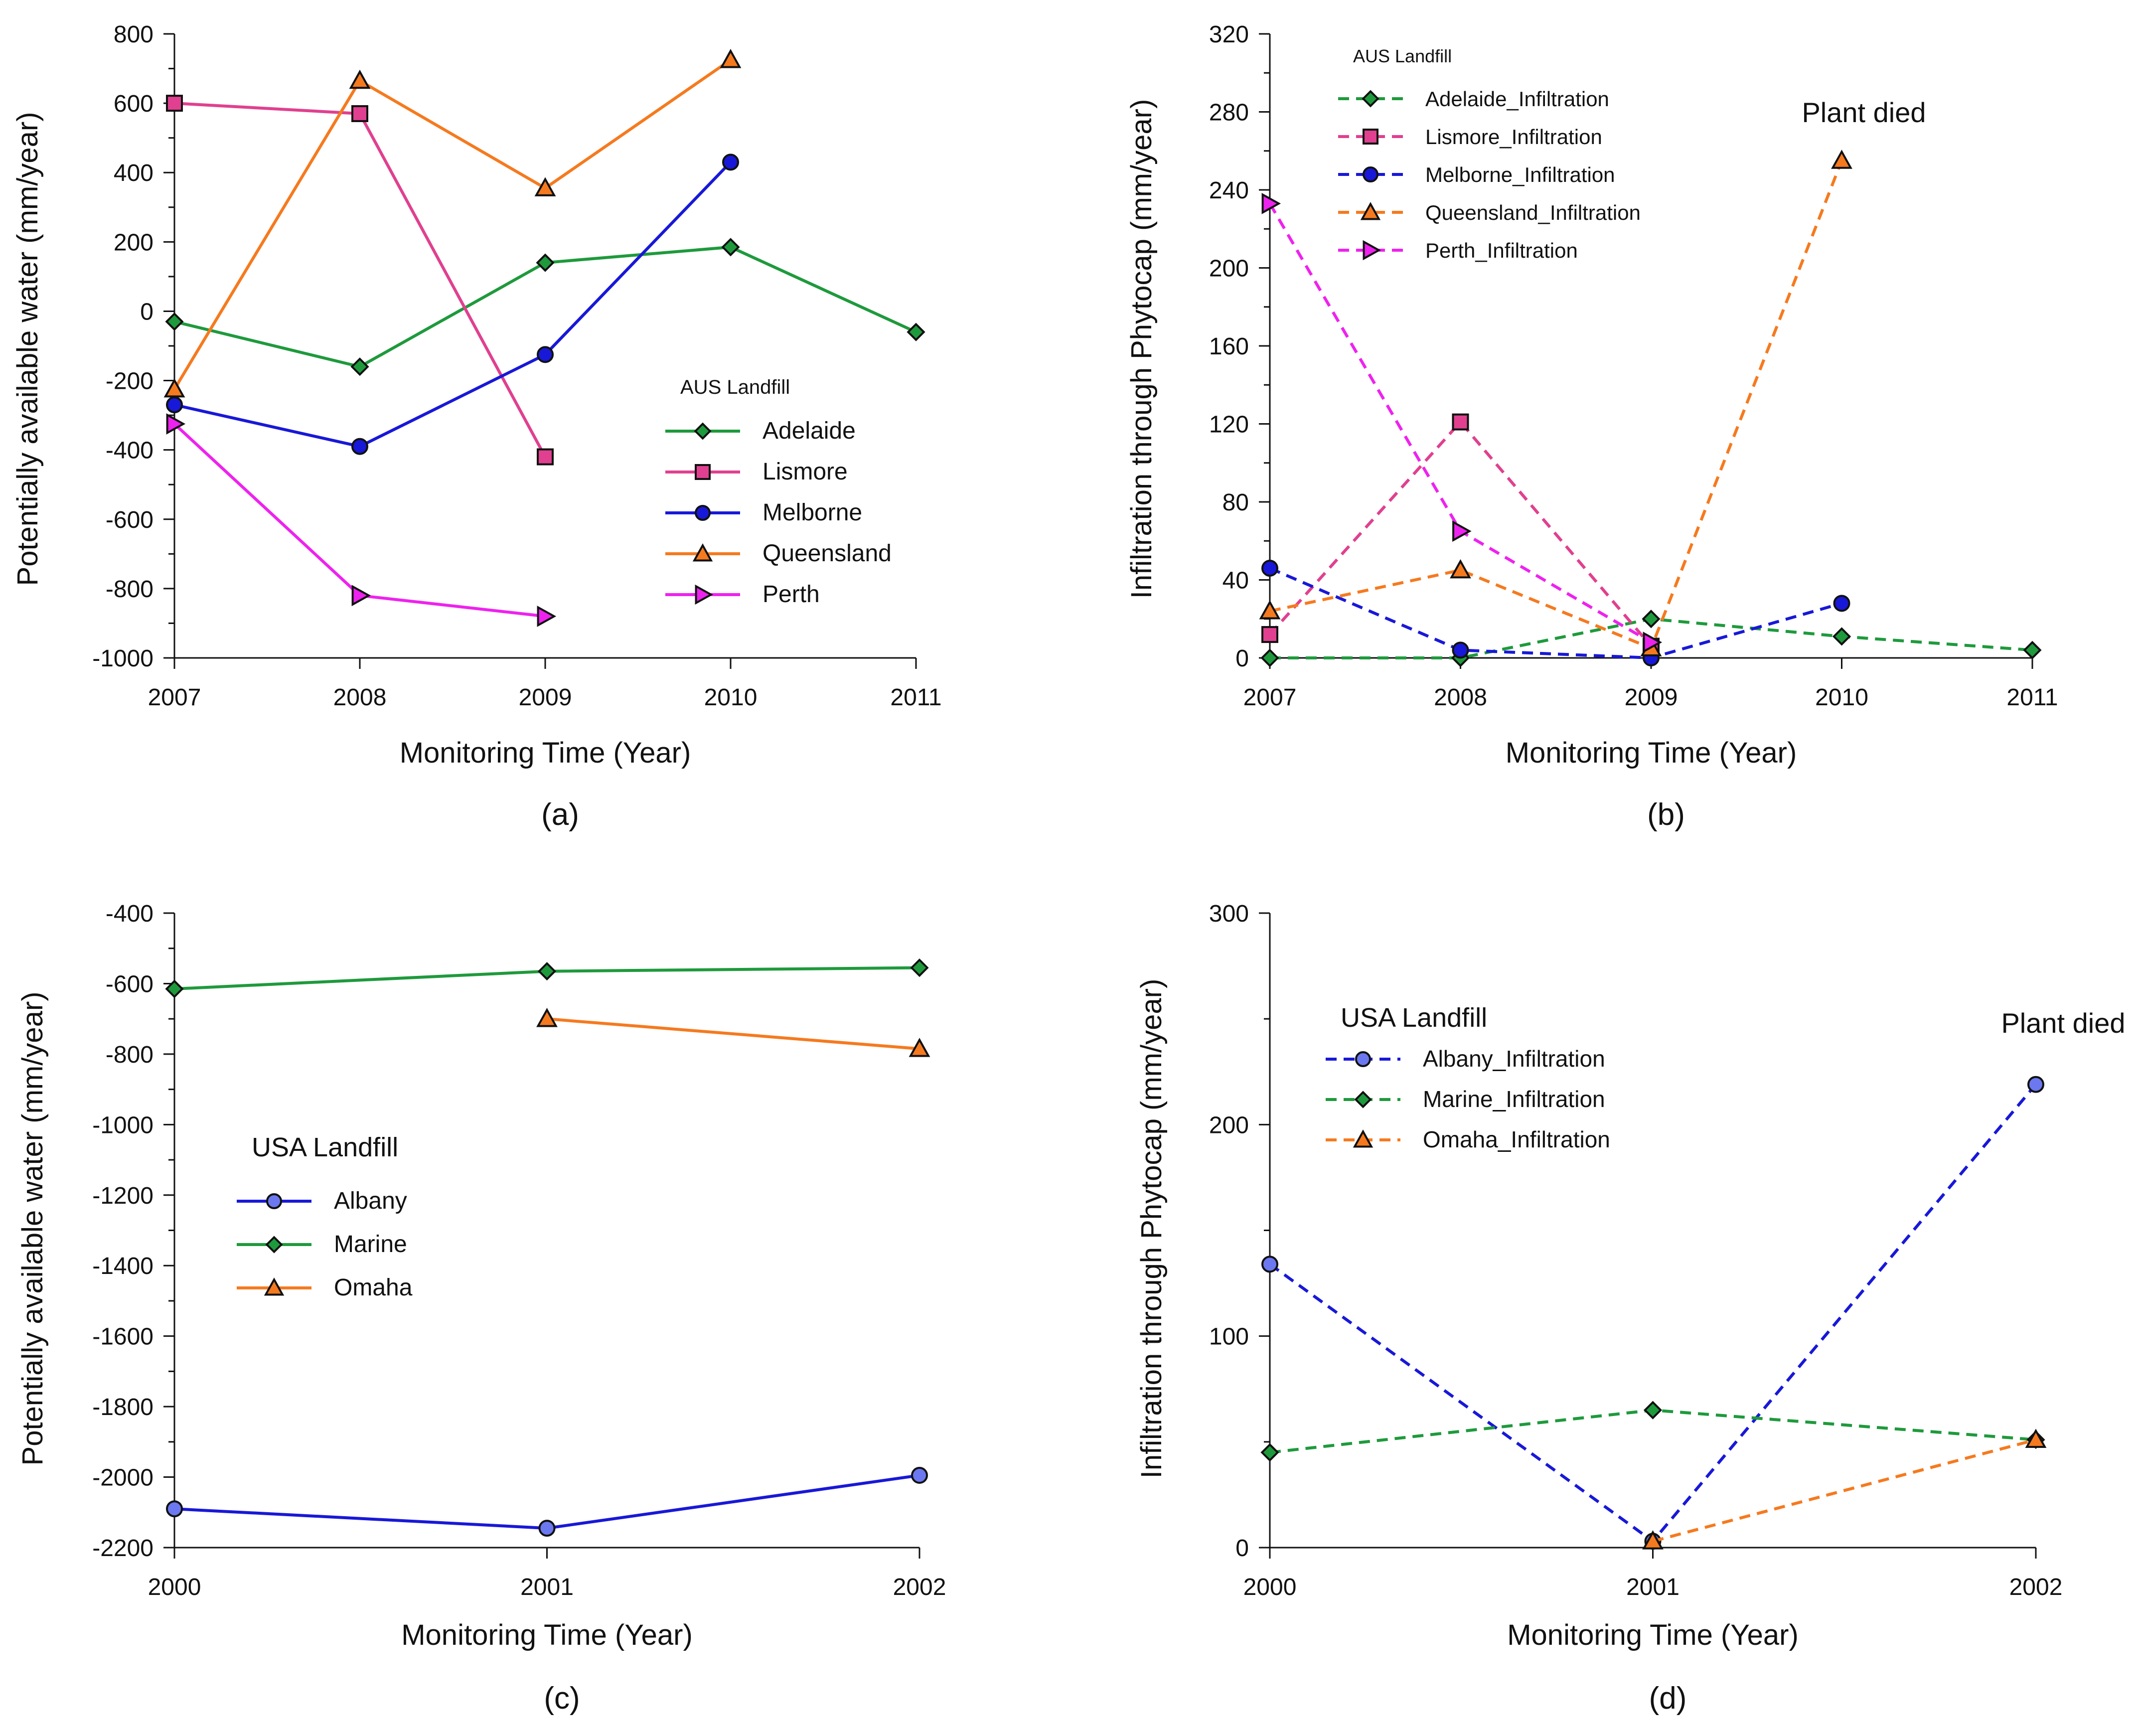 This screenshot has width=2136, height=1736. I want to click on series-lismore, so click(360, 280).